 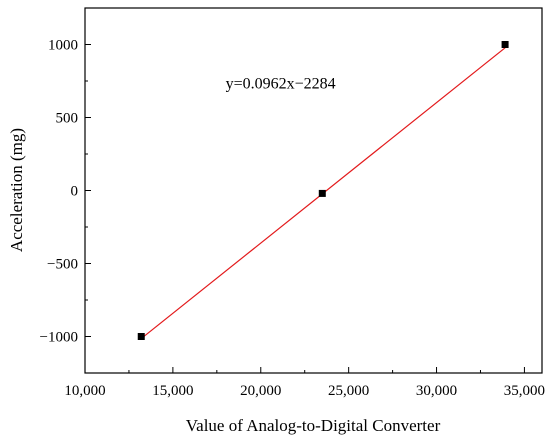 I want to click on x-axis-title: Value of Analog-to-Digital Converter, so click(x=313, y=425).